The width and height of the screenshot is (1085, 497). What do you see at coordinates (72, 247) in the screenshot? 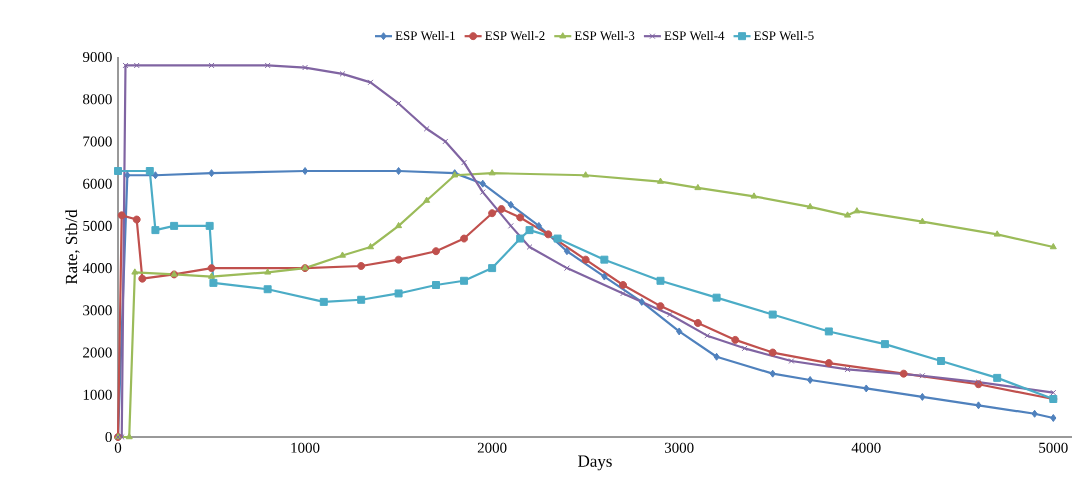
I see `y-axis-title: Rate, Stb/d` at bounding box center [72, 247].